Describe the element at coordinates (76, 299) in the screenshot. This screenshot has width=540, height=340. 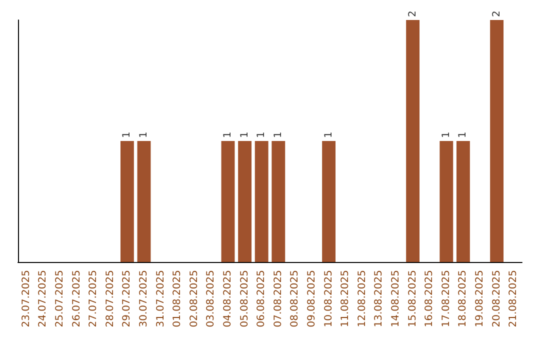
I see `x-tick-label: 26.07.2025` at that location.